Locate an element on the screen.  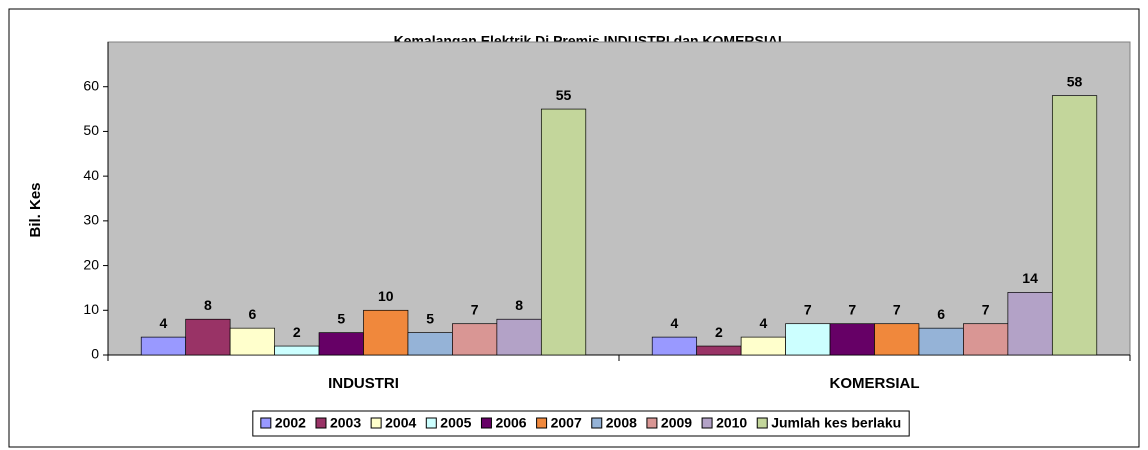
value-label: 10 is located at coordinates (386, 296).